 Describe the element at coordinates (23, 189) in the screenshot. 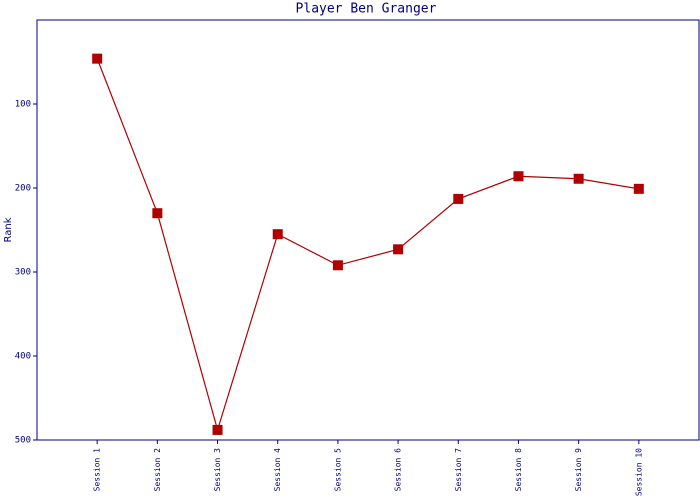

I see `y-tick-label: 200` at that location.